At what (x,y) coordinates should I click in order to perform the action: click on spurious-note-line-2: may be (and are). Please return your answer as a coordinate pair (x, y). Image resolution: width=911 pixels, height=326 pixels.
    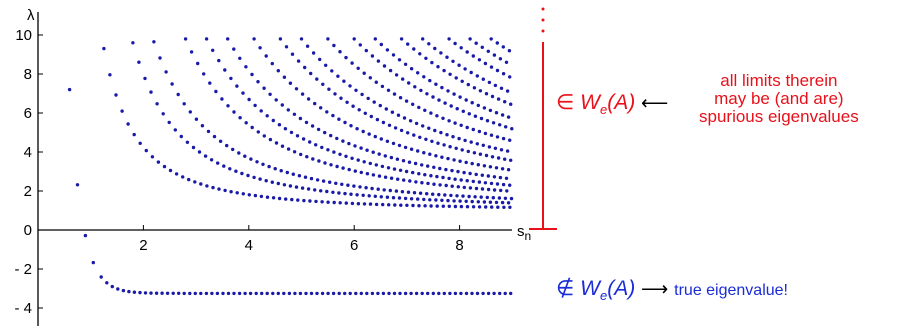
    Looking at the image, I should click on (779, 98).